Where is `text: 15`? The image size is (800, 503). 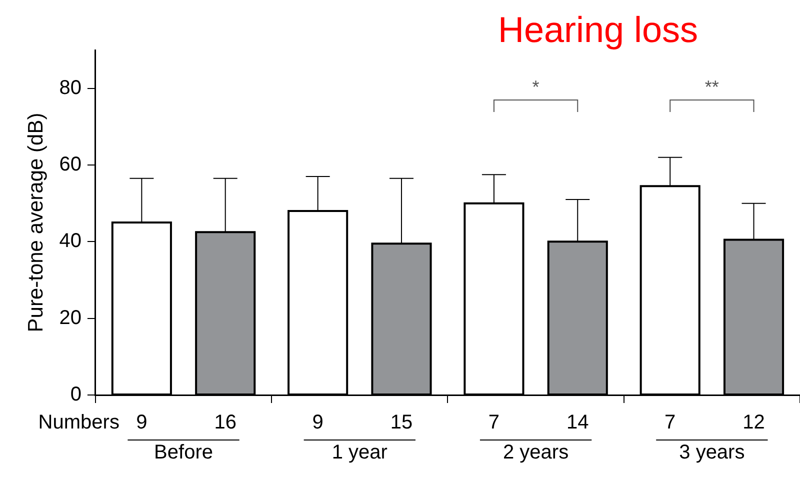
text: 15 is located at coordinates (401, 423).